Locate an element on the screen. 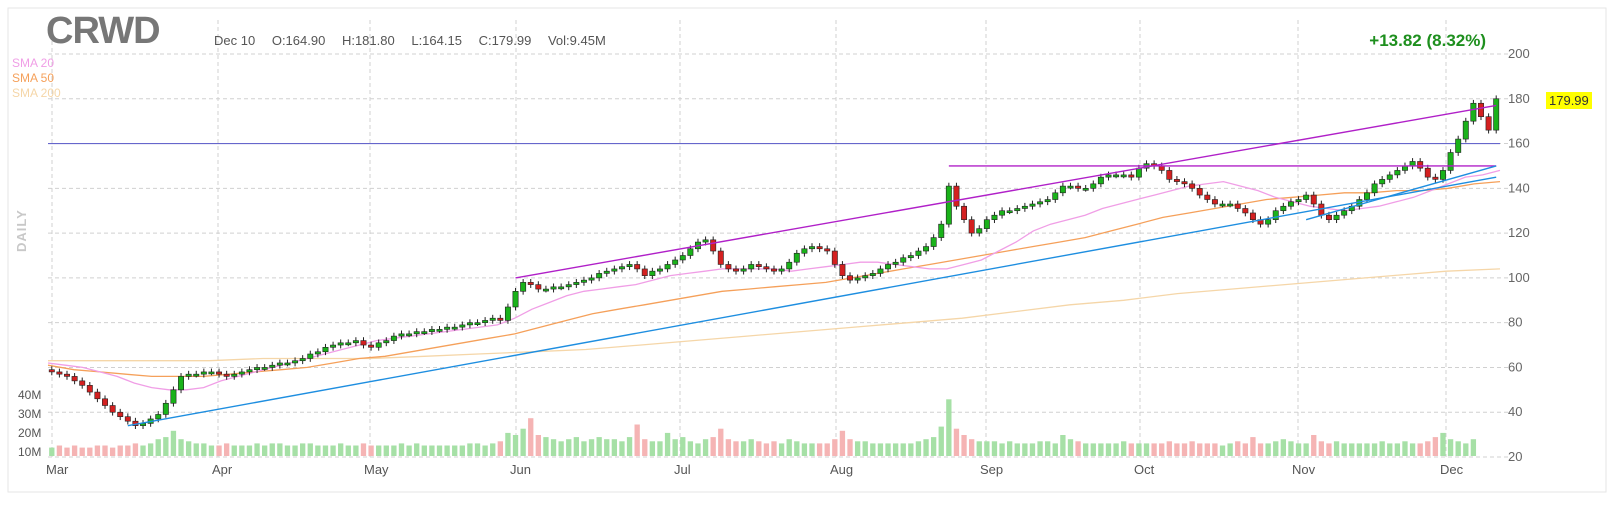 This screenshot has width=1616, height=519. y-tick-label: 20 is located at coordinates (1515, 456).